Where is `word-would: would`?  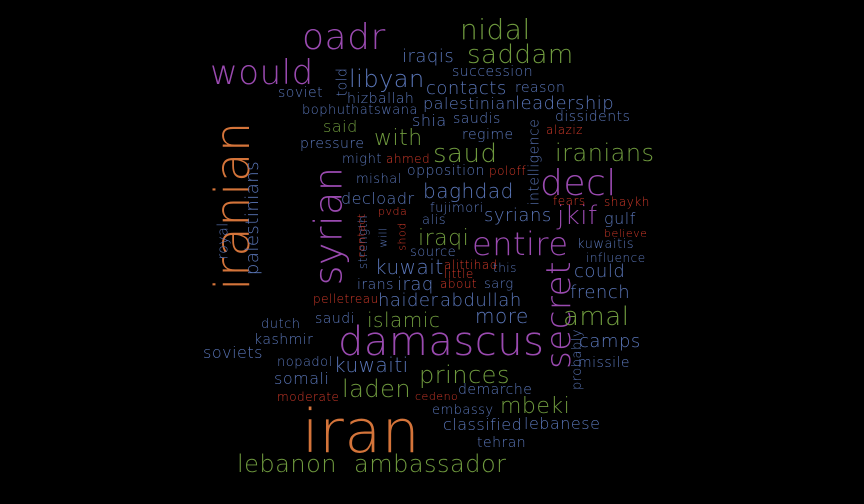 word-would: would is located at coordinates (262, 73).